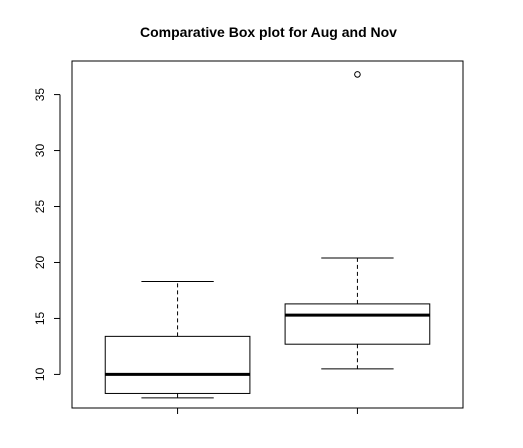 The height and width of the screenshot is (448, 523). Describe the element at coordinates (357, 324) in the screenshot. I see `box-rect-nov` at that location.